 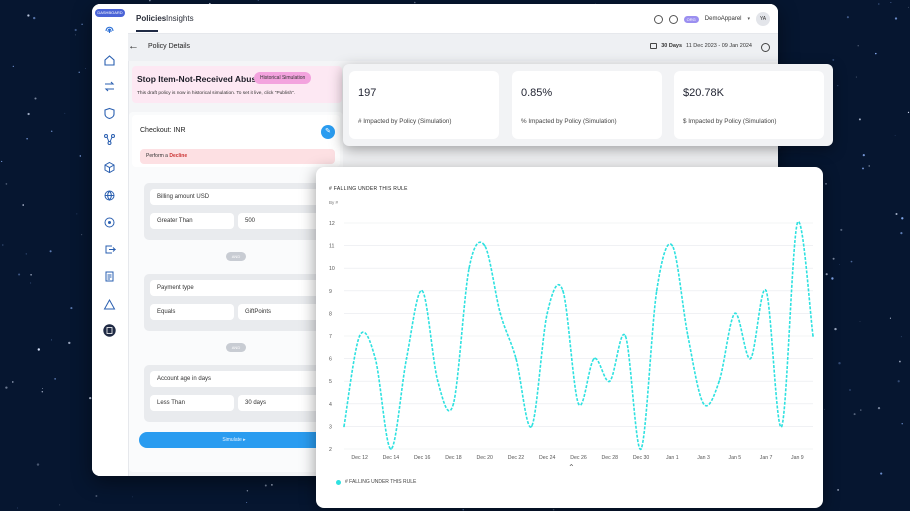 What do you see at coordinates (571, 467) in the screenshot?
I see `chevron-up-icon: ⌃` at bounding box center [571, 467].